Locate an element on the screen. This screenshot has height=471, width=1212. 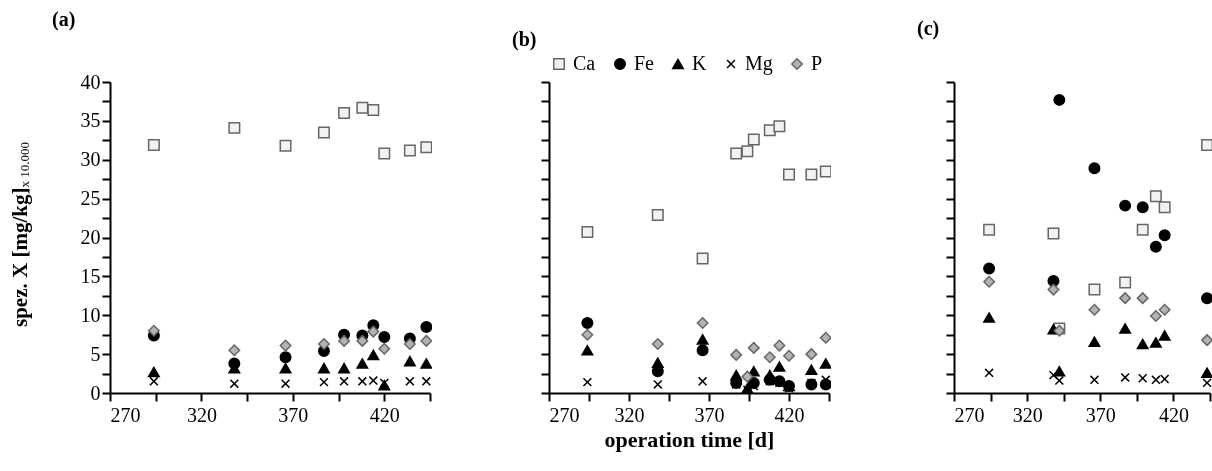
y-tick-label: 35 is located at coordinates (90, 120).